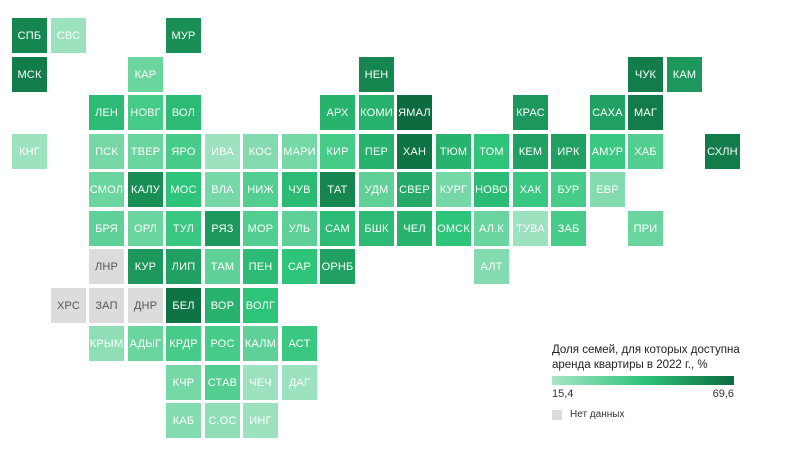  Describe the element at coordinates (645, 151) in the screenshot. I see `tile-32: ХАБ` at that location.